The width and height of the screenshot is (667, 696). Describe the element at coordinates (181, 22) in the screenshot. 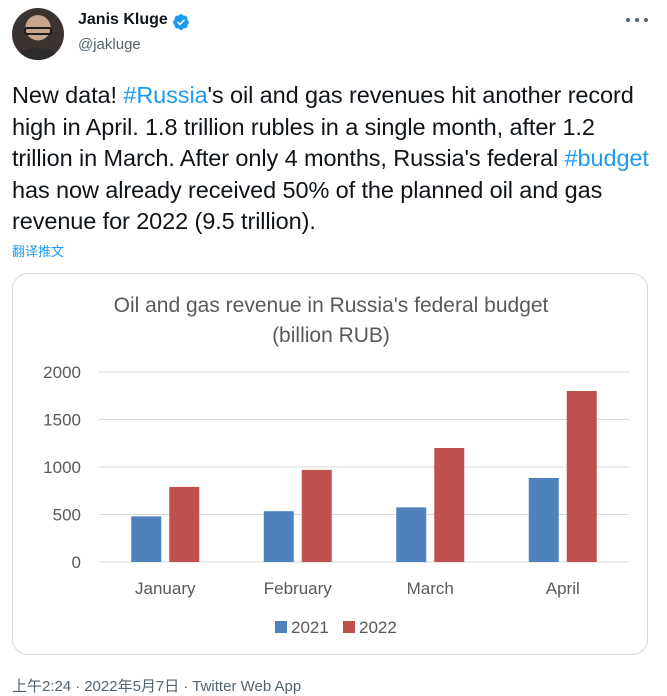

I see `verified-badge-icon` at that location.